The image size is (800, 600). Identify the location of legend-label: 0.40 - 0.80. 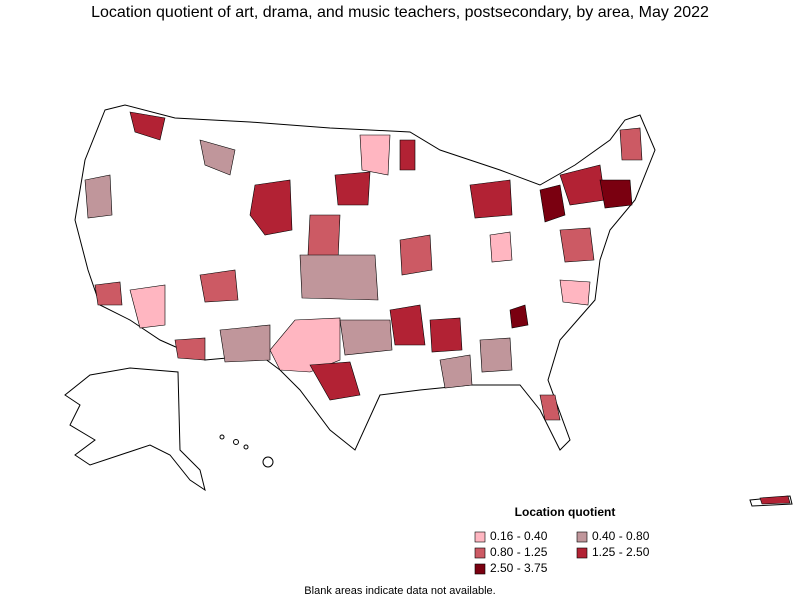
(621, 536).